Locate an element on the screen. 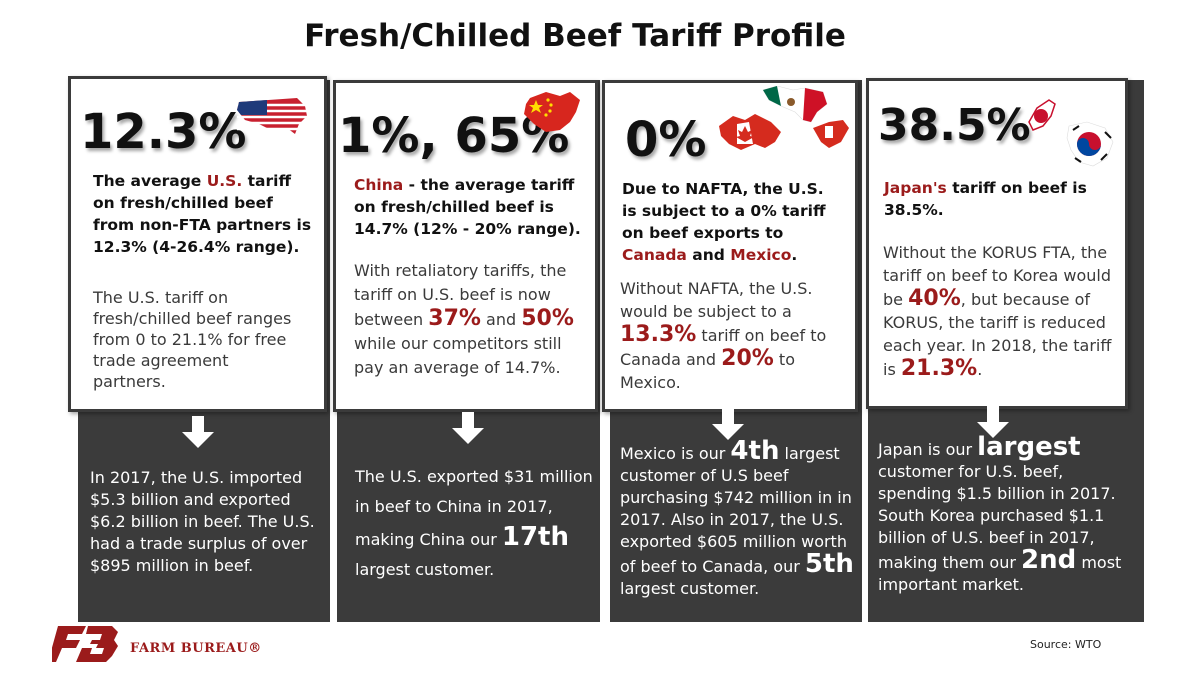 The image size is (1198, 681). farm-bureau-logo-icon is located at coordinates (85, 644).